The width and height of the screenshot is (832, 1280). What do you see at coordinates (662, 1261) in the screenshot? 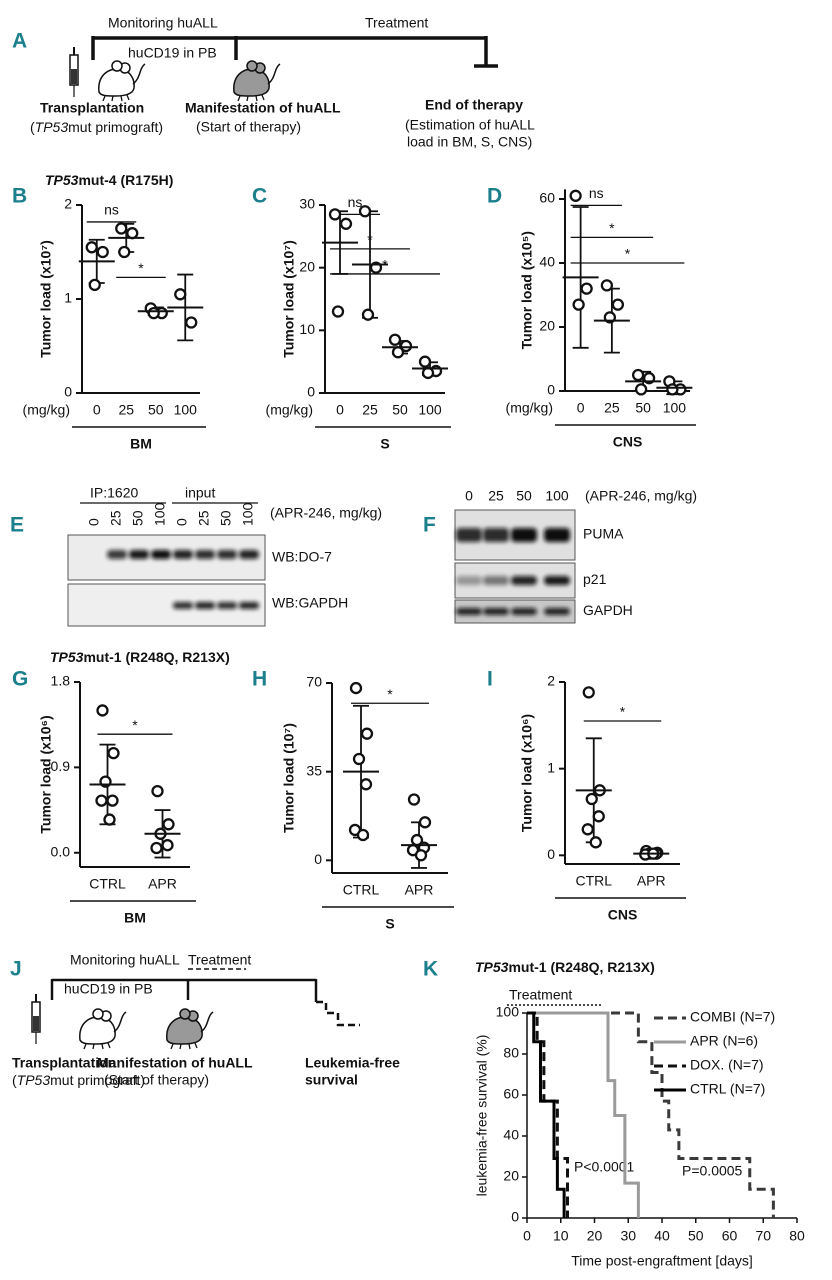
I see `x-axis-label: Time post-engraftment [days]` at bounding box center [662, 1261].